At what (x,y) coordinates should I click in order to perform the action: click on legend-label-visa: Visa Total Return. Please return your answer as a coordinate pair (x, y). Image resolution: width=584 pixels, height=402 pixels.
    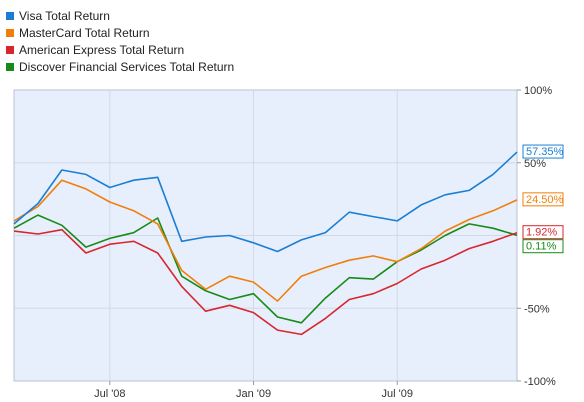
    Looking at the image, I should click on (64, 16).